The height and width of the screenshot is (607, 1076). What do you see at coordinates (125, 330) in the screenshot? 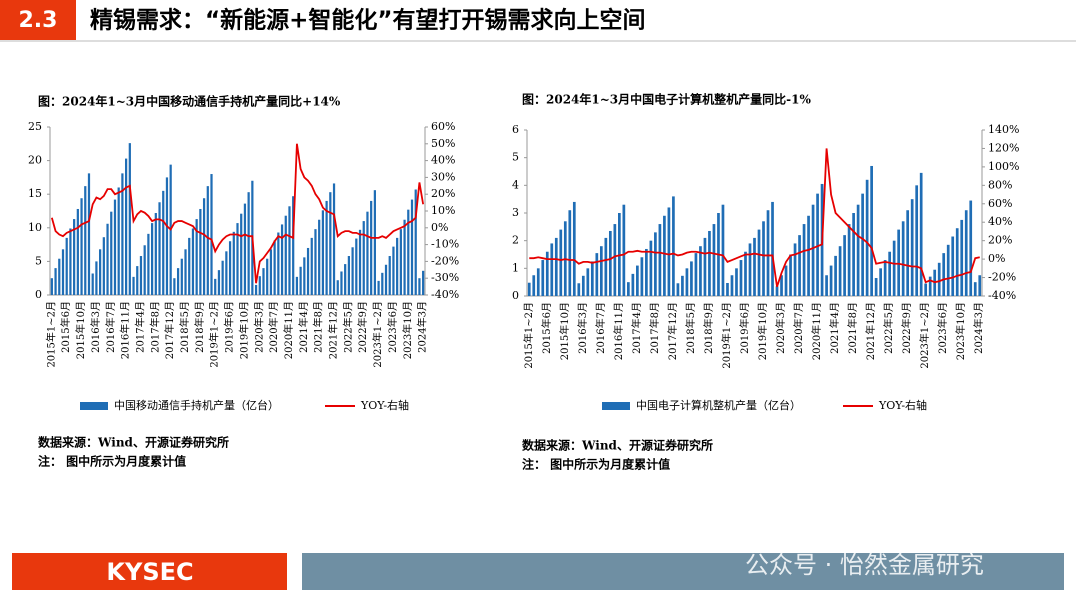
I see `x-tick-label: 2016年11月` at bounding box center [125, 330].